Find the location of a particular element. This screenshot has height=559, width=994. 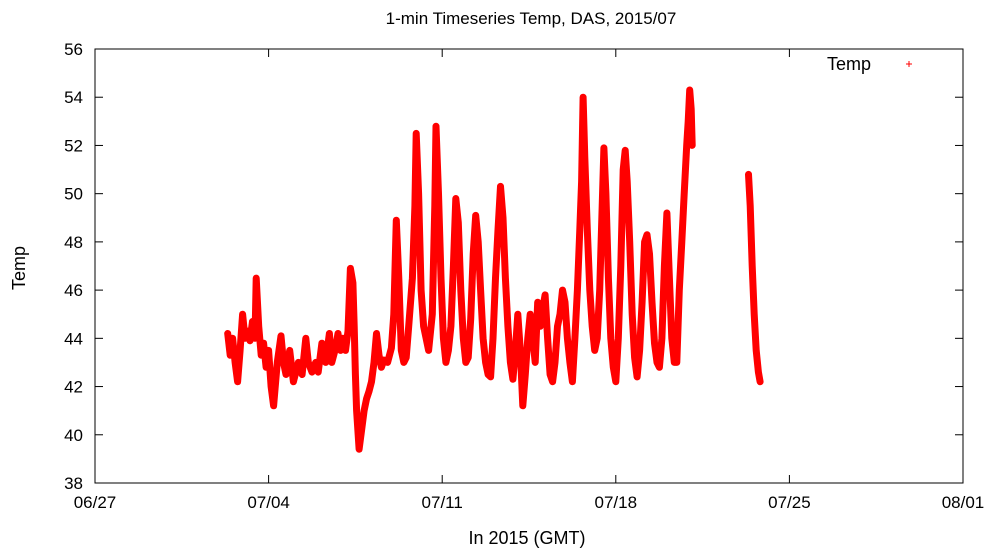

y-tick-label: 42 is located at coordinates (73, 387).